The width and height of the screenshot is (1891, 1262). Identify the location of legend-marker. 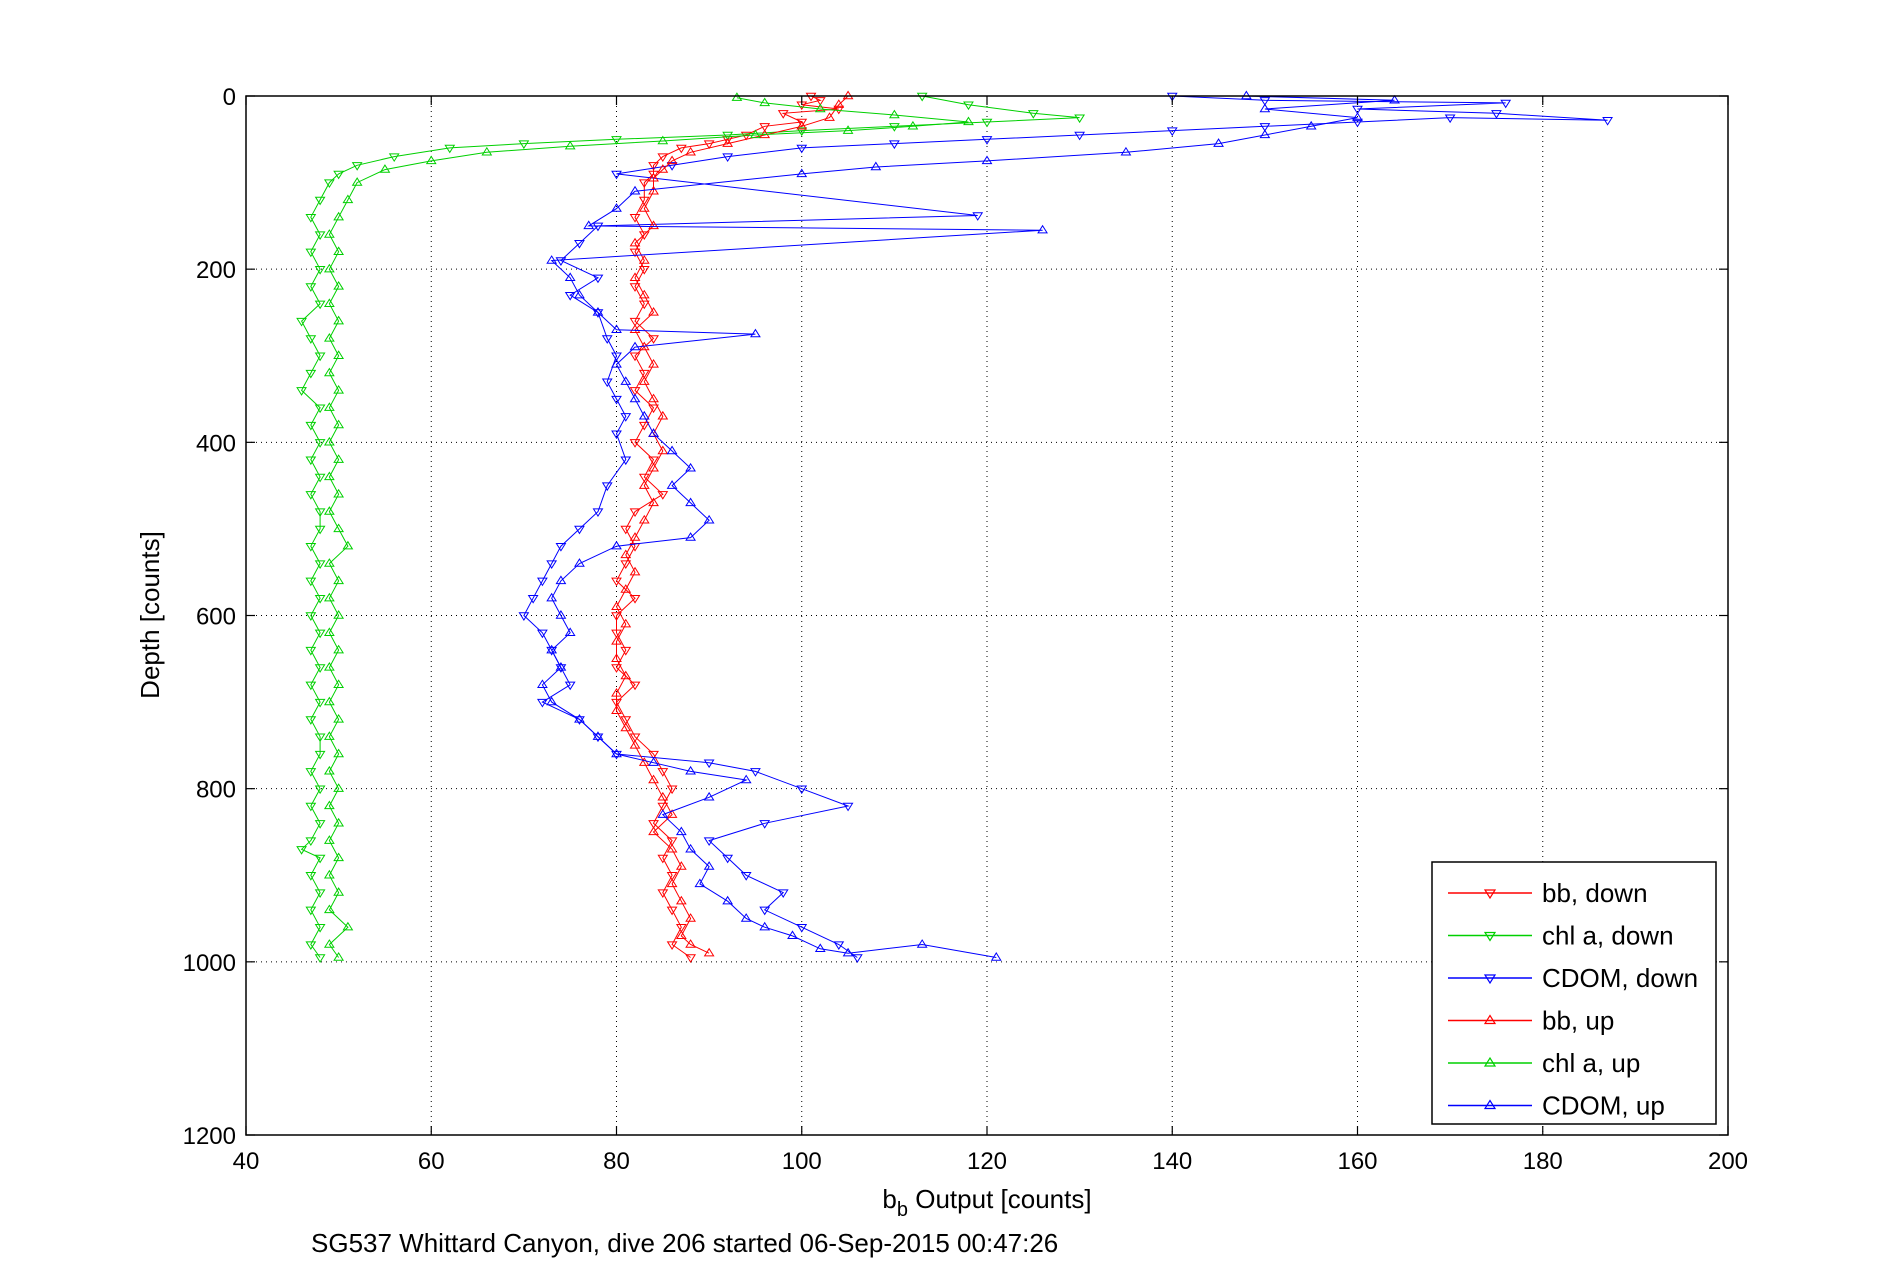
(1490, 1061).